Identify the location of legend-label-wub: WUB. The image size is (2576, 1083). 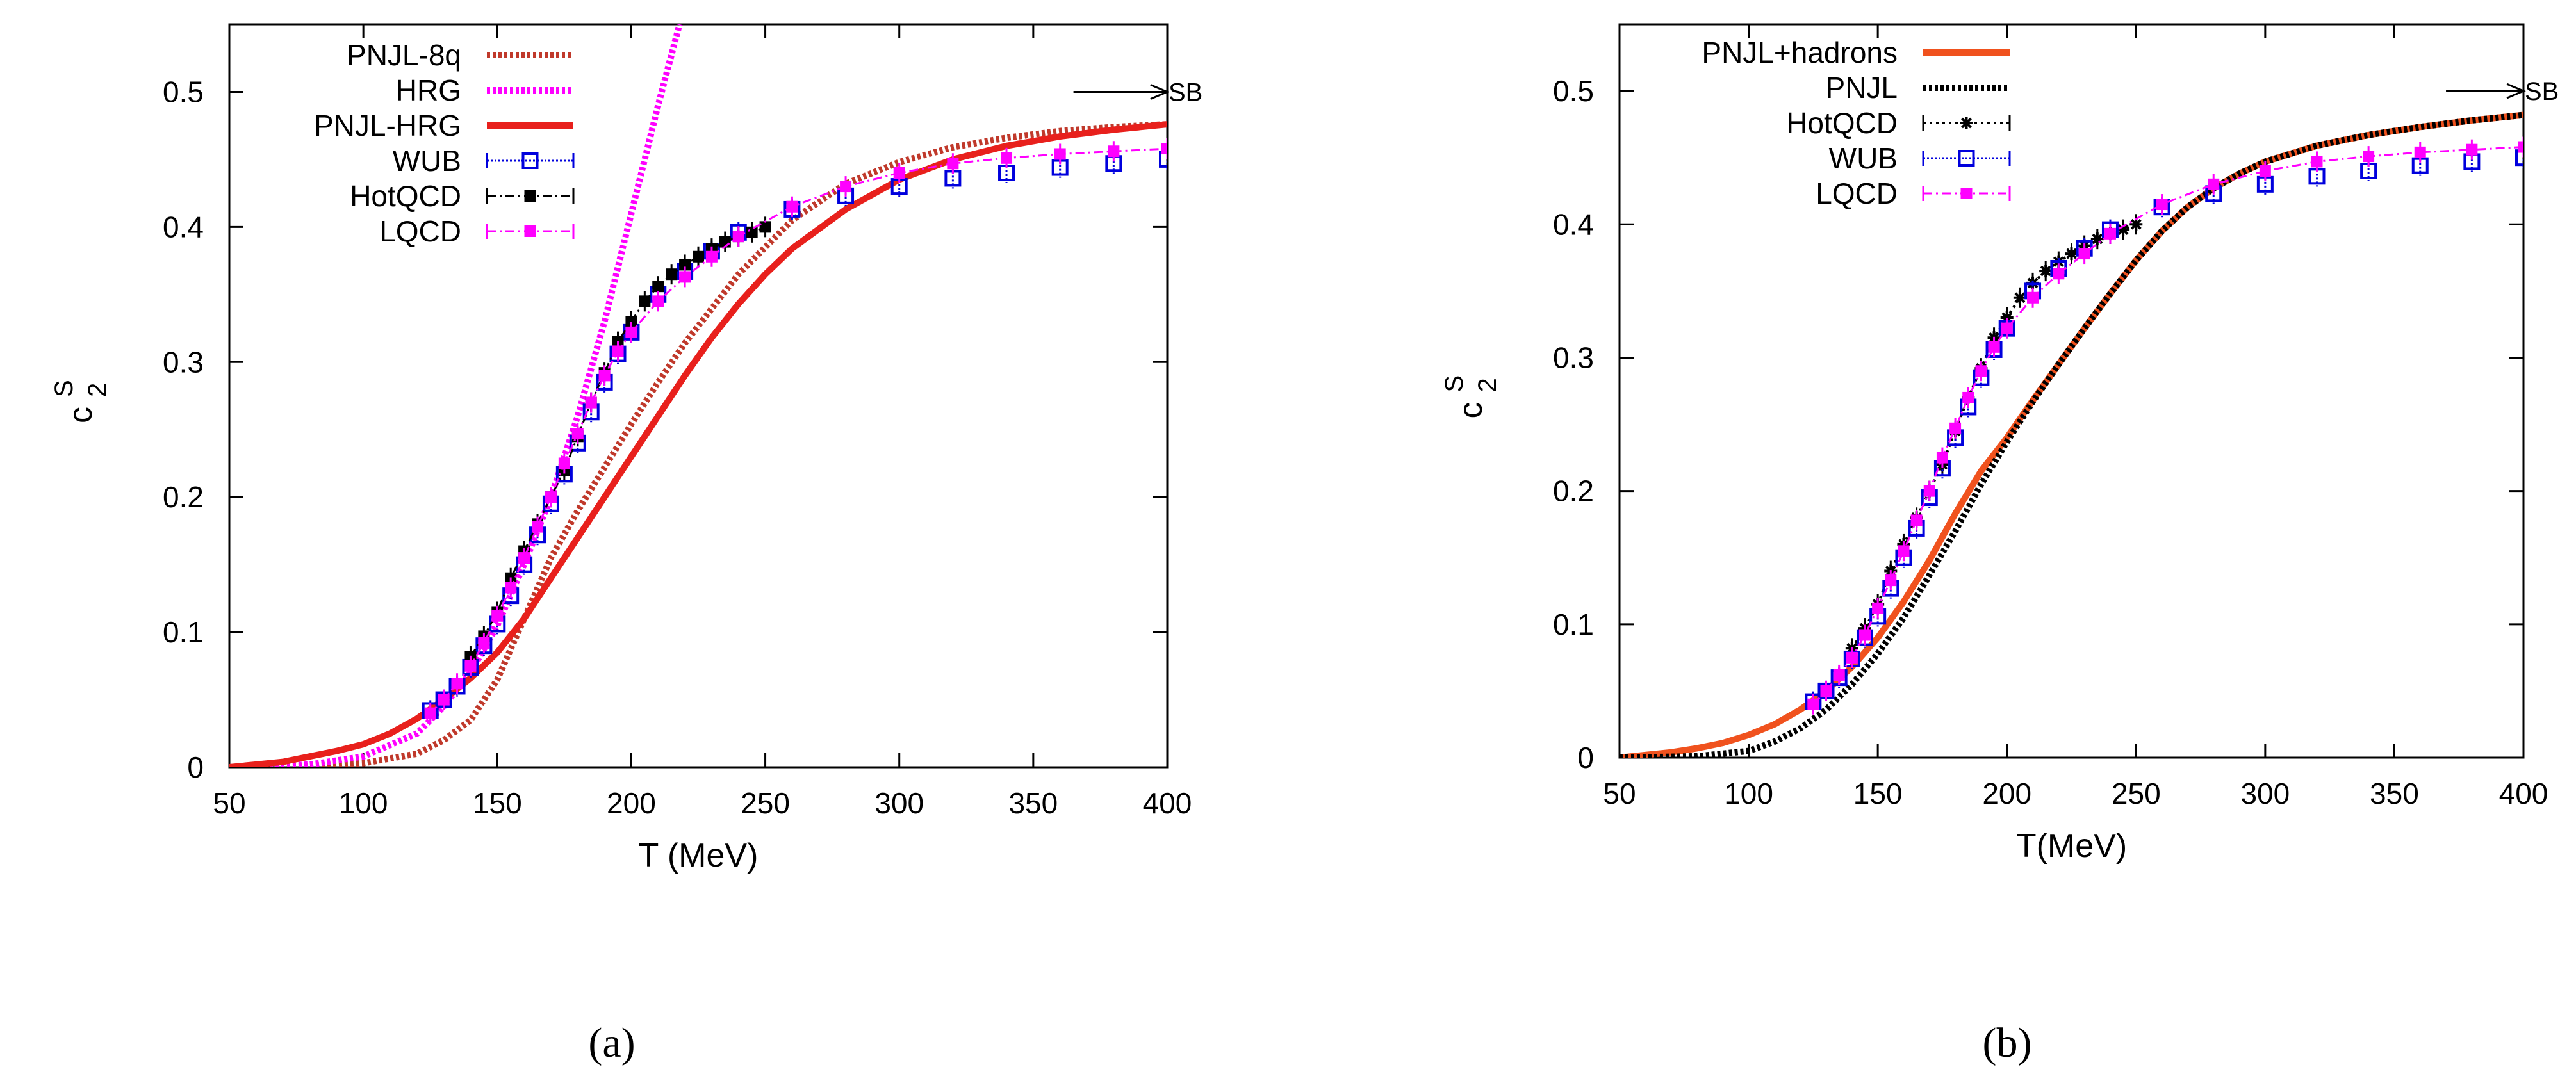
(1863, 158).